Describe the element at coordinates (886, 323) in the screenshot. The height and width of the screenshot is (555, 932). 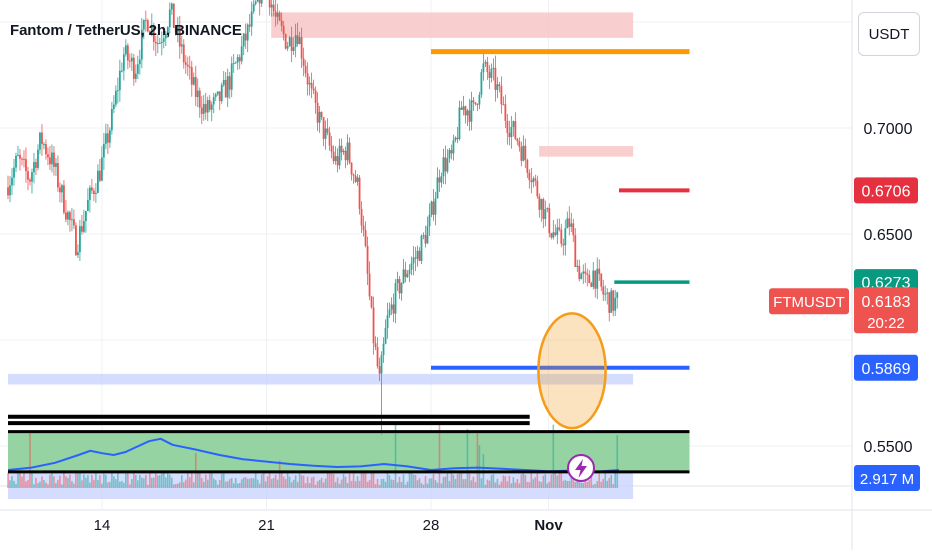
I see `countdown-label: 20:22` at that location.